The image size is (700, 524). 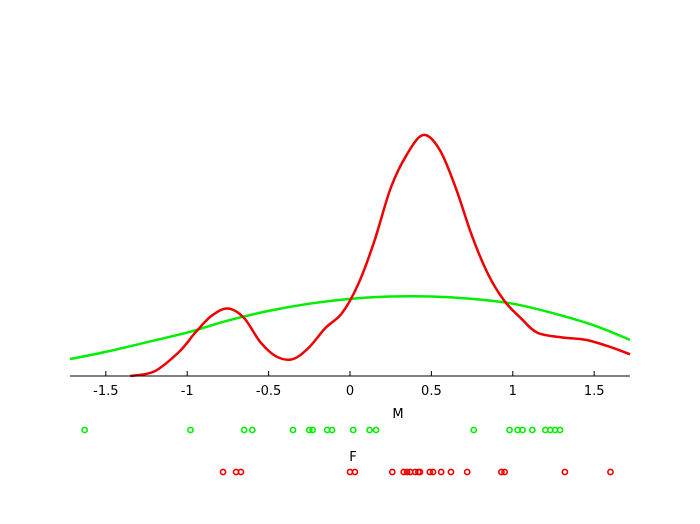 I want to click on rug-f: F, so click(x=416, y=463).